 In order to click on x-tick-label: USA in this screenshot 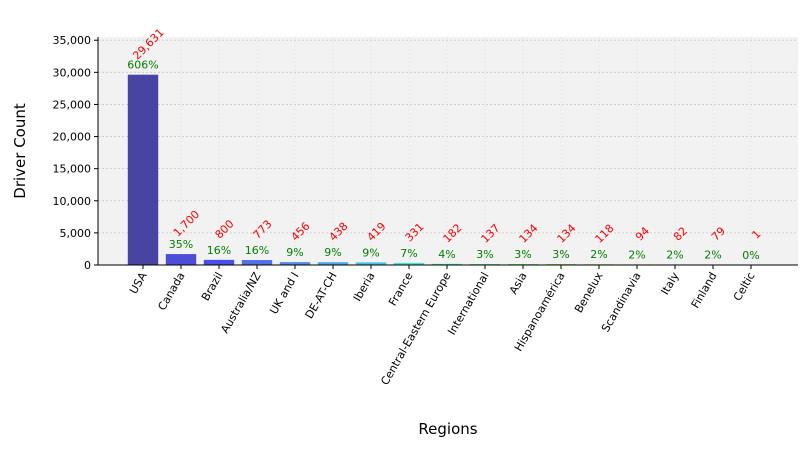, I will do `click(138, 283)`.